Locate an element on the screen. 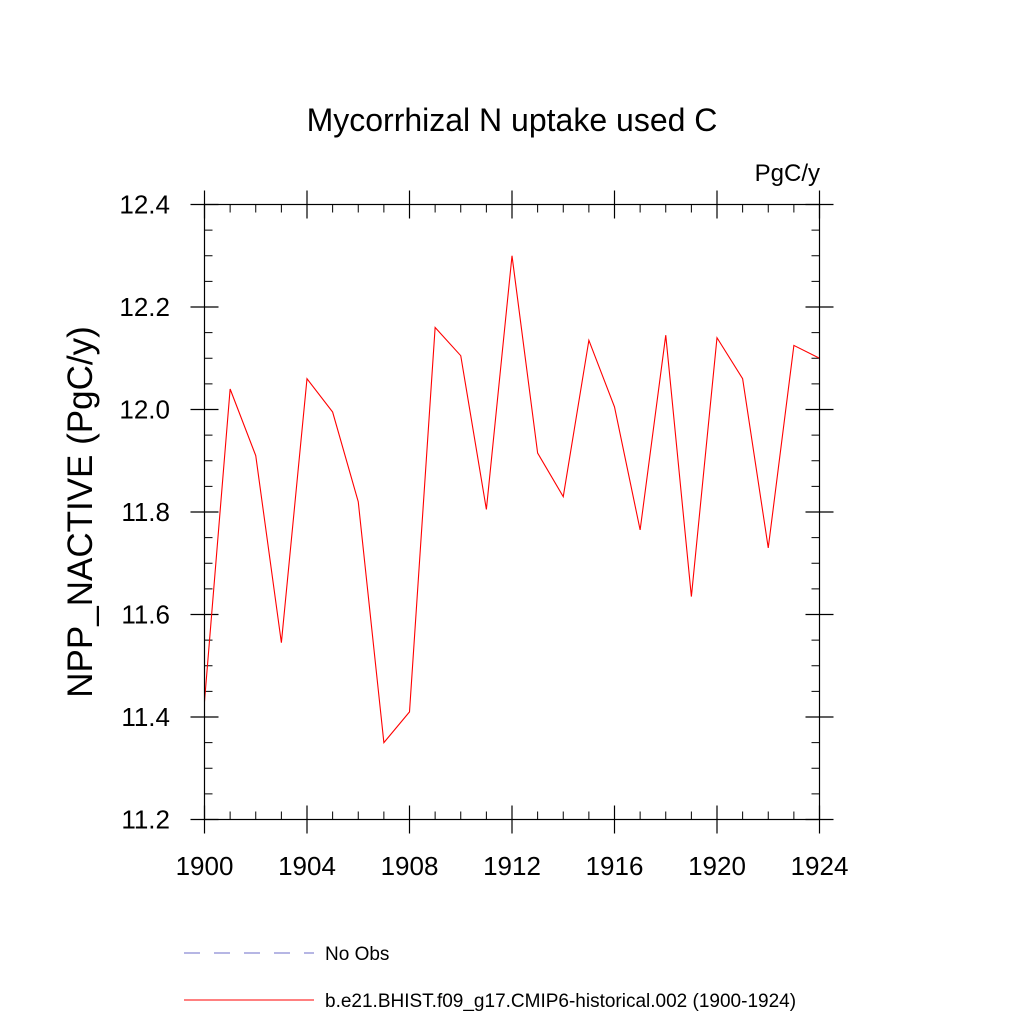 The image size is (1024, 1024). y-tick-label: 11.6 is located at coordinates (145, 615).